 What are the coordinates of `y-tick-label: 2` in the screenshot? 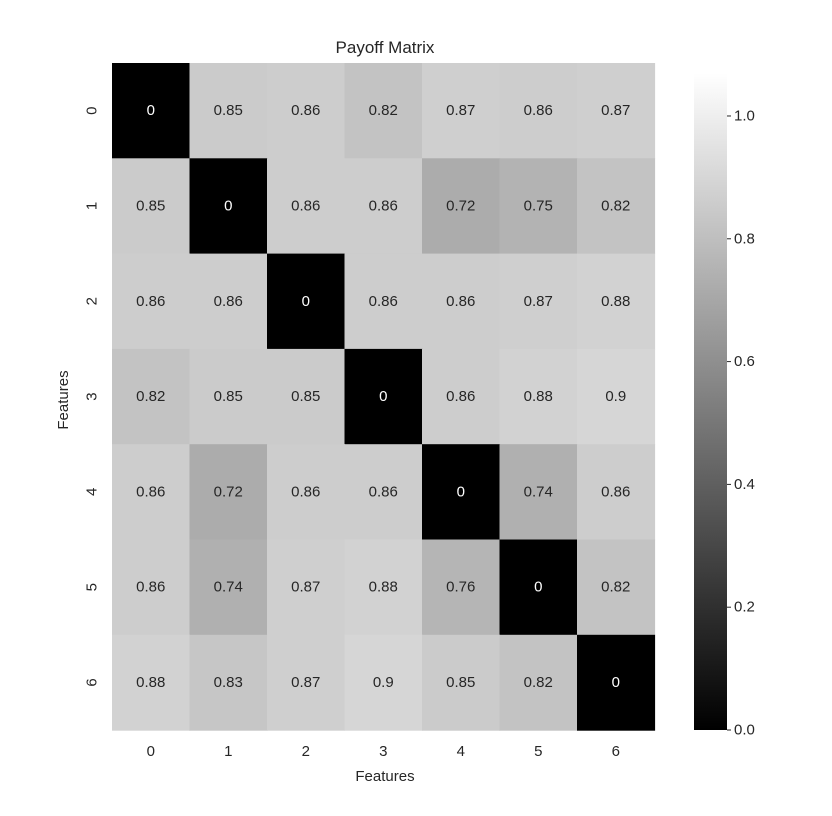 It's located at (92, 301).